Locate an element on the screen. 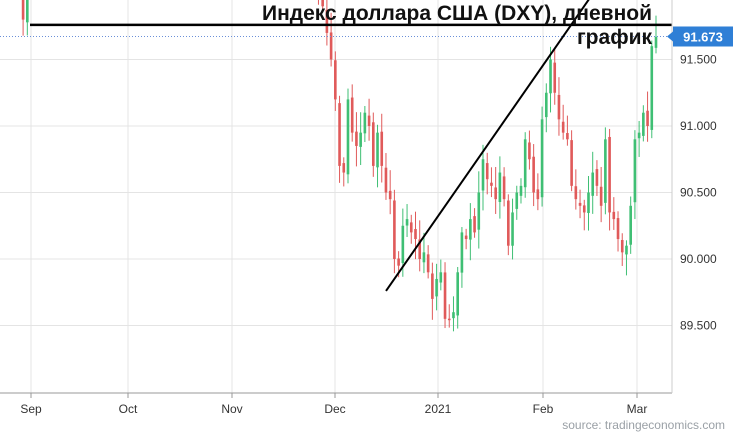 The width and height of the screenshot is (733, 436). x-tick-label: Oct is located at coordinates (128, 409).